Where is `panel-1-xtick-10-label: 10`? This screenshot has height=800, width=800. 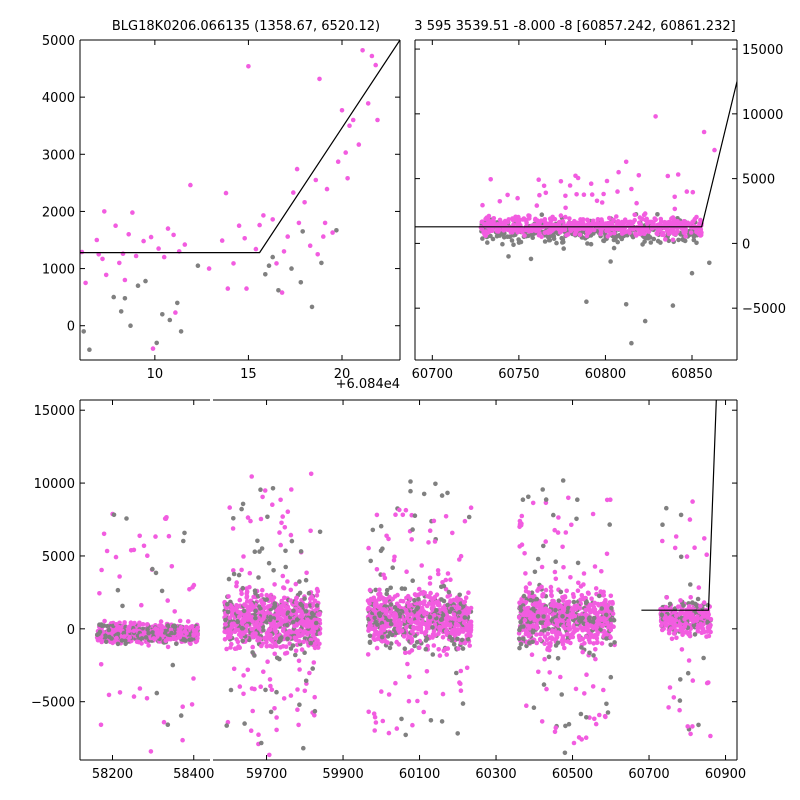 panel-1-xtick-10-label: 10 is located at coordinates (155, 374).